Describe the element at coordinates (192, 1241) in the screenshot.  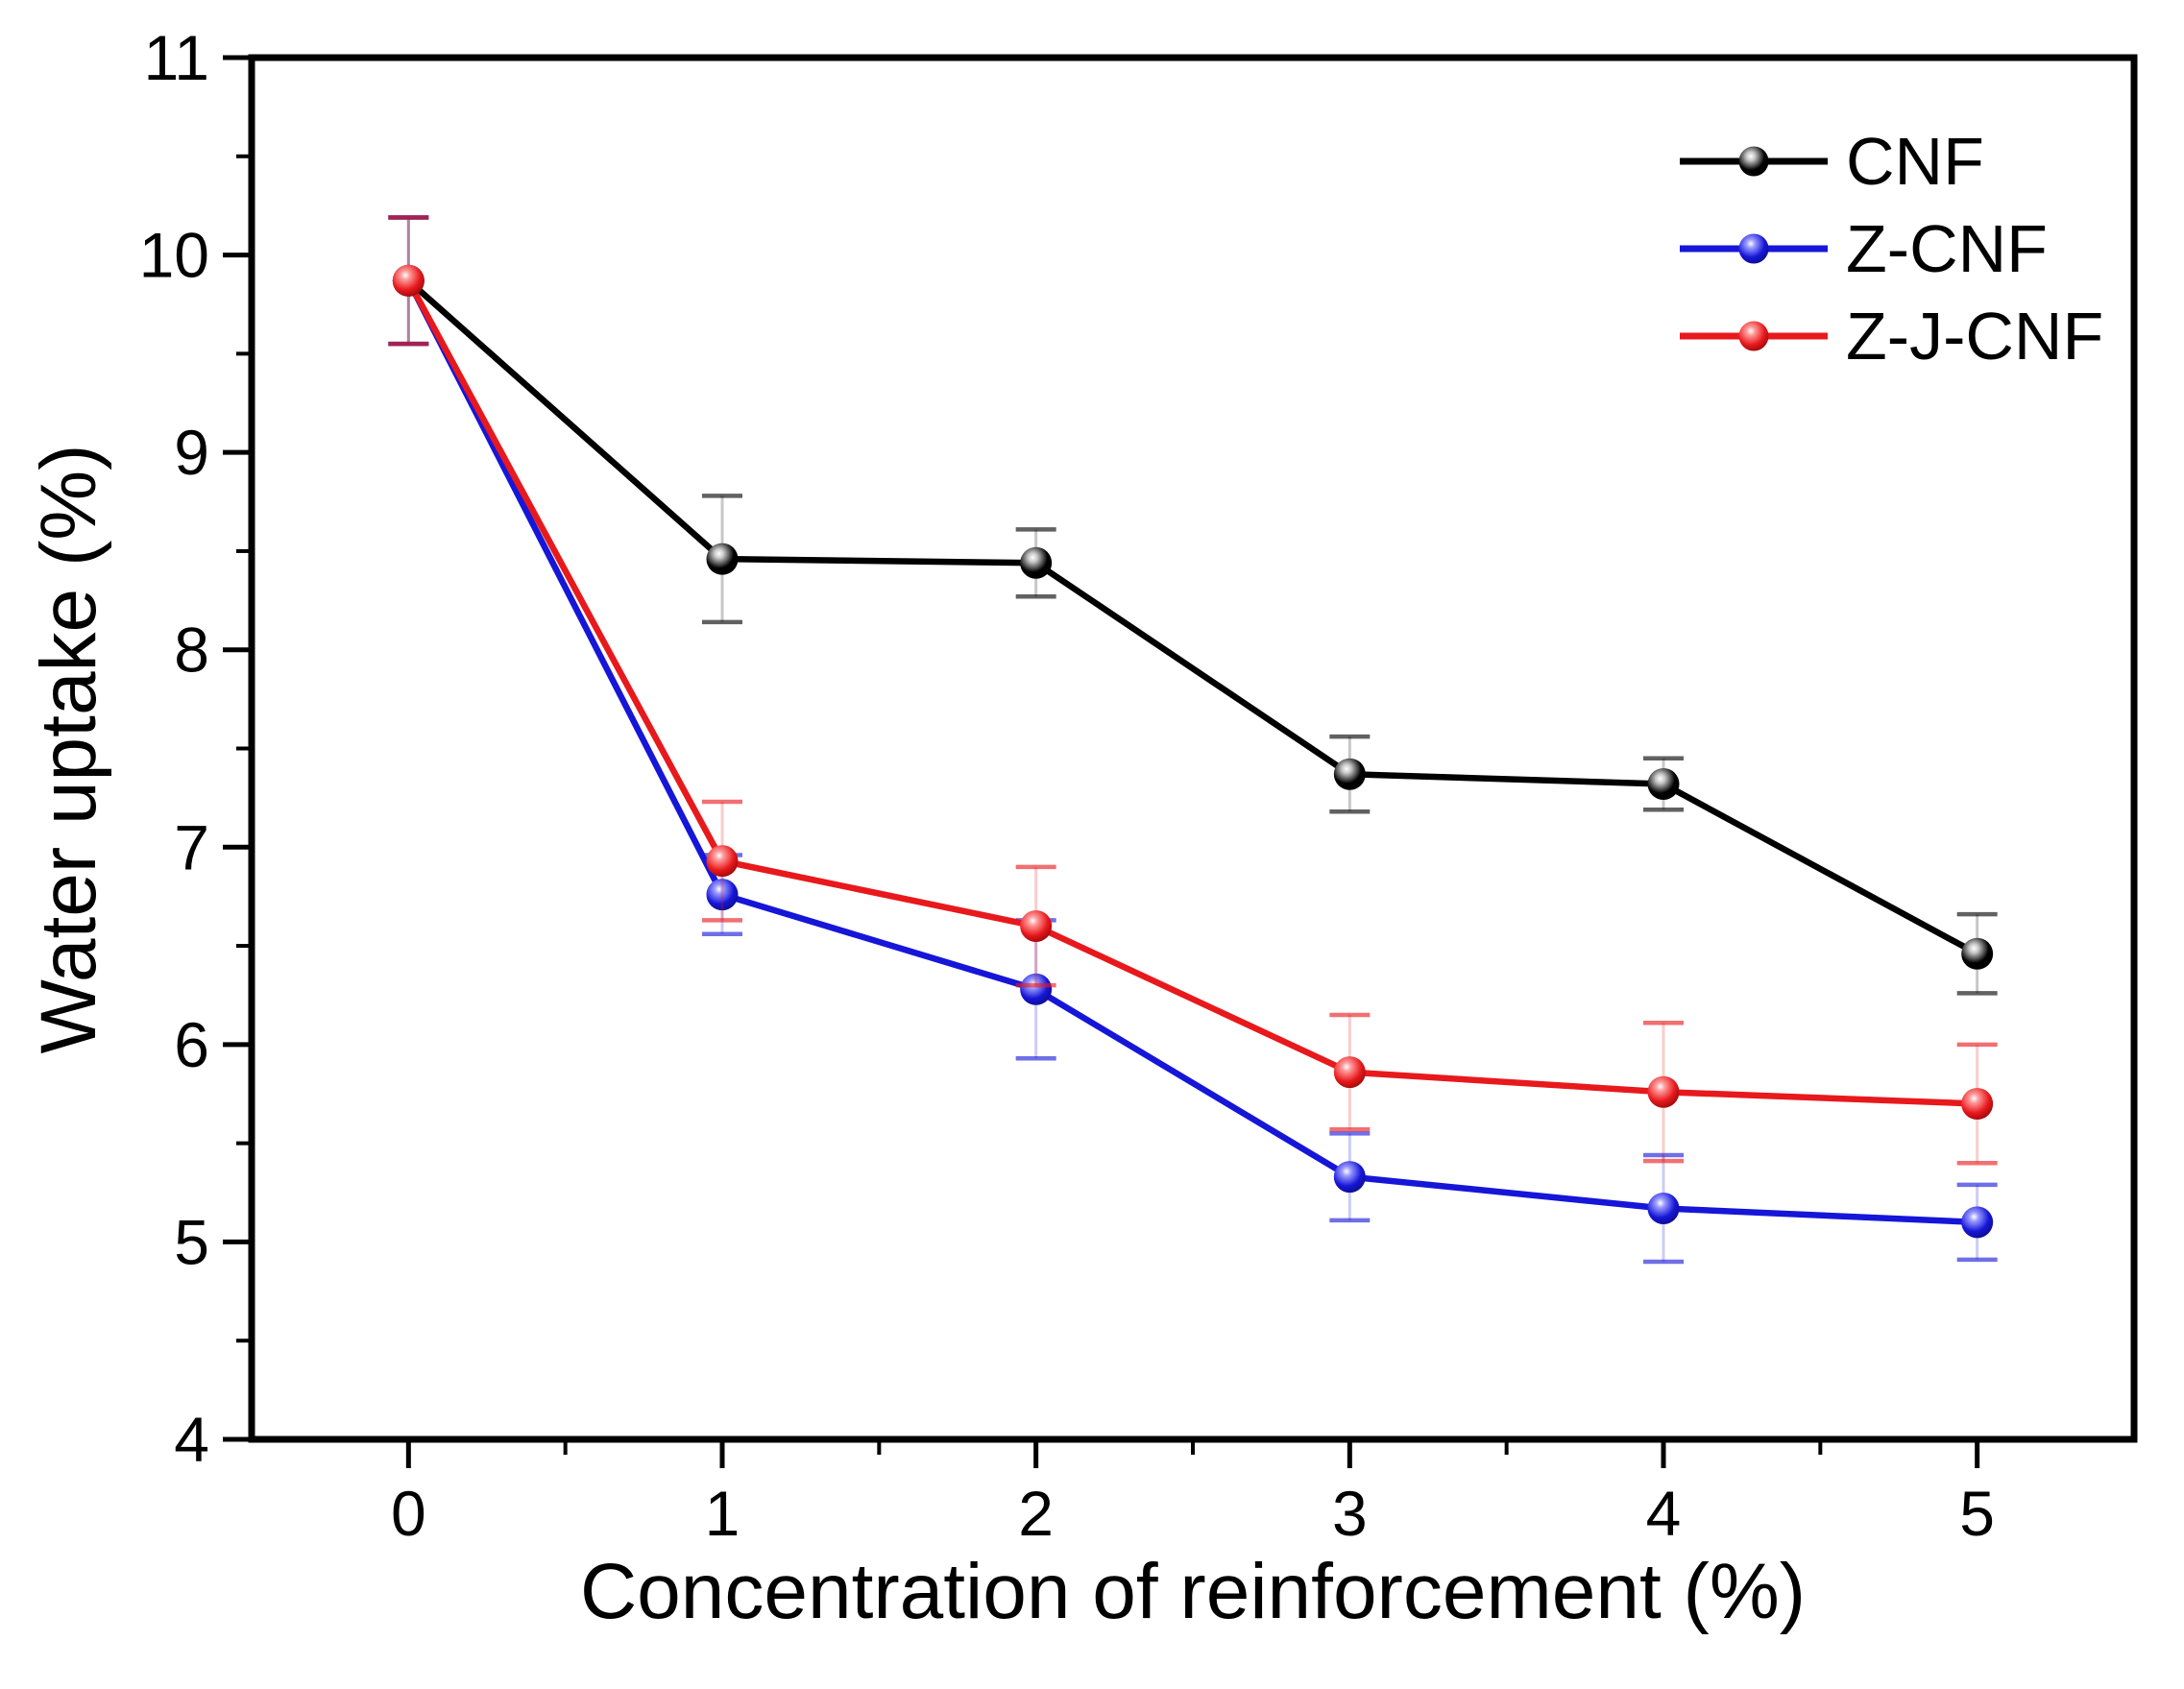
I see `y-tick-label: 5` at that location.